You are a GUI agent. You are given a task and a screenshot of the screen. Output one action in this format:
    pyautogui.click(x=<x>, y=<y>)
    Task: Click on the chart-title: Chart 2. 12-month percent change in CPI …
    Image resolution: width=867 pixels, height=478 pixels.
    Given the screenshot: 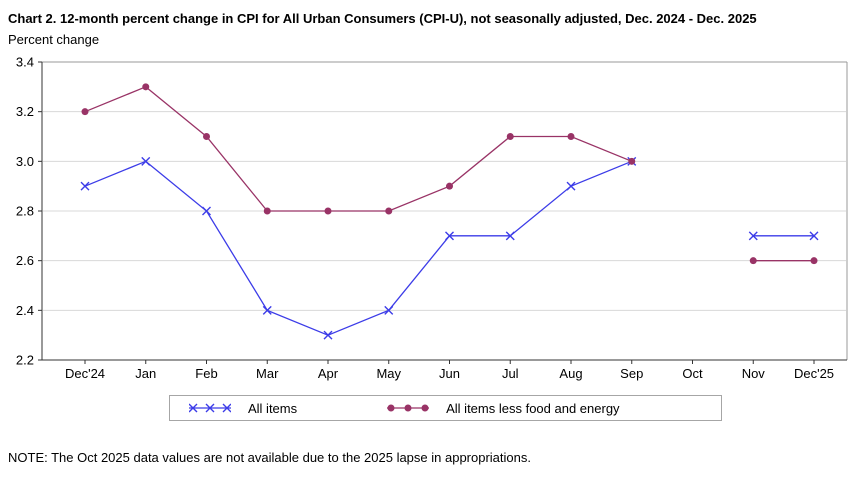 What is the action you would take?
    pyautogui.click(x=382, y=18)
    